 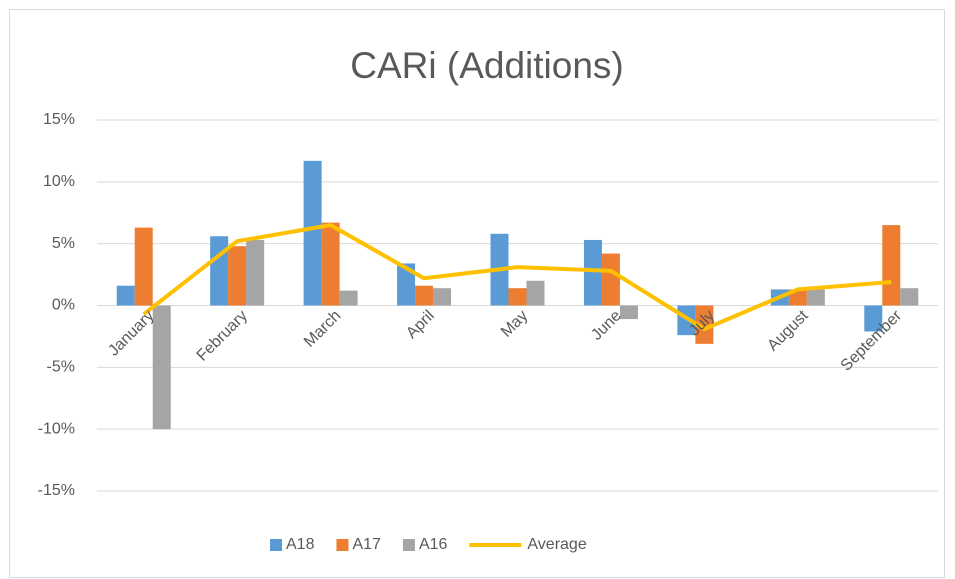 I want to click on y-tick-label: 10%, so click(x=59, y=181).